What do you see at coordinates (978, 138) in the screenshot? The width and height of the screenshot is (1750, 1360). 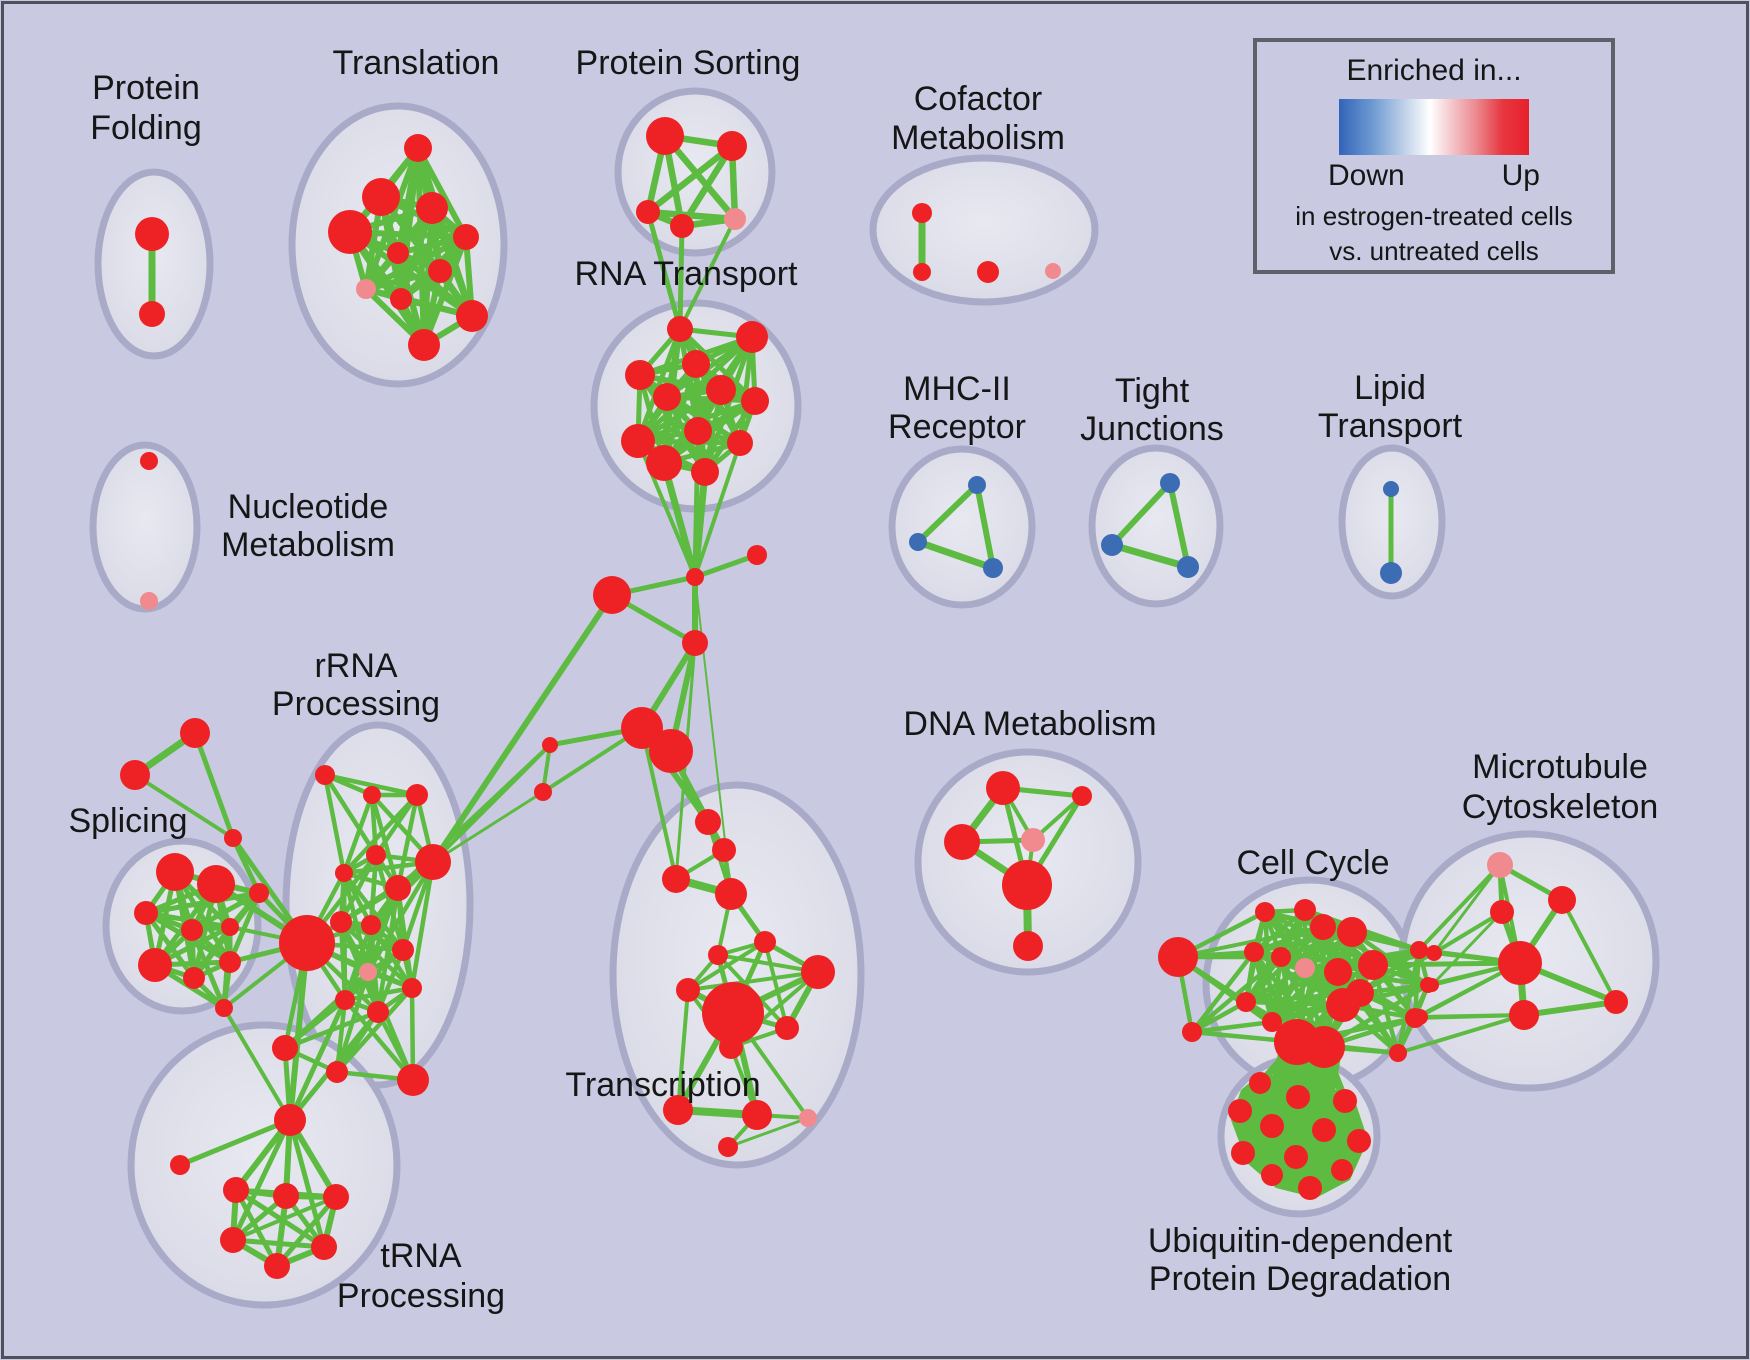 I see `cluster-label-cm: Metabolism` at bounding box center [978, 138].